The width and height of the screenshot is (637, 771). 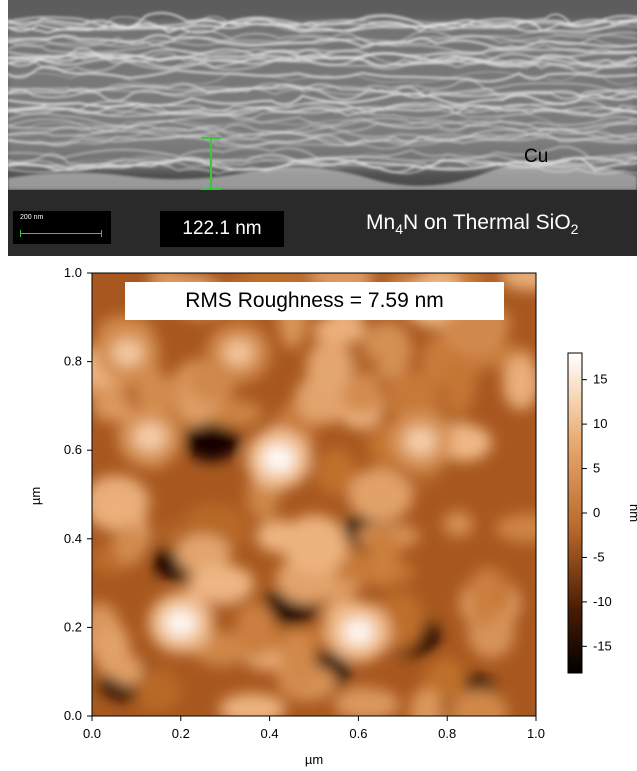 I want to click on y-tick-label: 0.4, so click(x=73, y=538).